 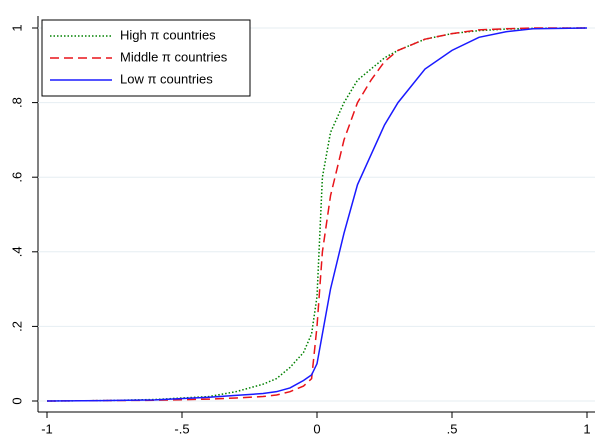 What do you see at coordinates (47, 428) in the screenshot?
I see `x-tick-label: -1` at bounding box center [47, 428].